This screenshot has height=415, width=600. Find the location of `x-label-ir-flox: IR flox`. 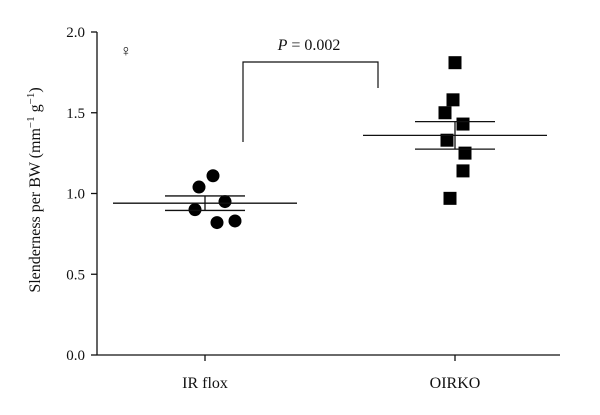

x-label-ir-flox: IR flox is located at coordinates (205, 383).